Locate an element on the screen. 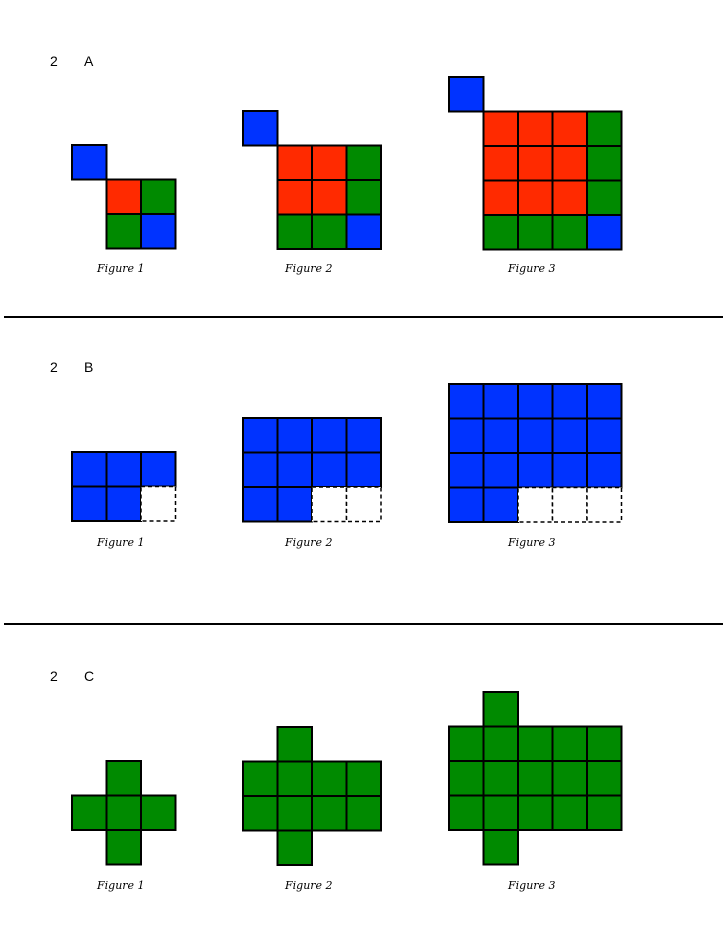 Image resolution: width=728 pixels, height=942 pixels. section-a-figure-3-caption: Figure 3 is located at coordinates (531, 268).